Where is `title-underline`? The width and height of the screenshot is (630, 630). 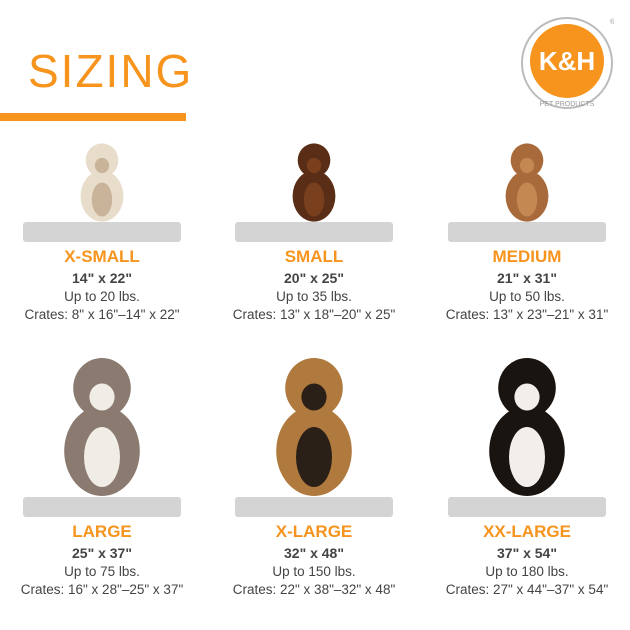 title-underline is located at coordinates (93, 117).